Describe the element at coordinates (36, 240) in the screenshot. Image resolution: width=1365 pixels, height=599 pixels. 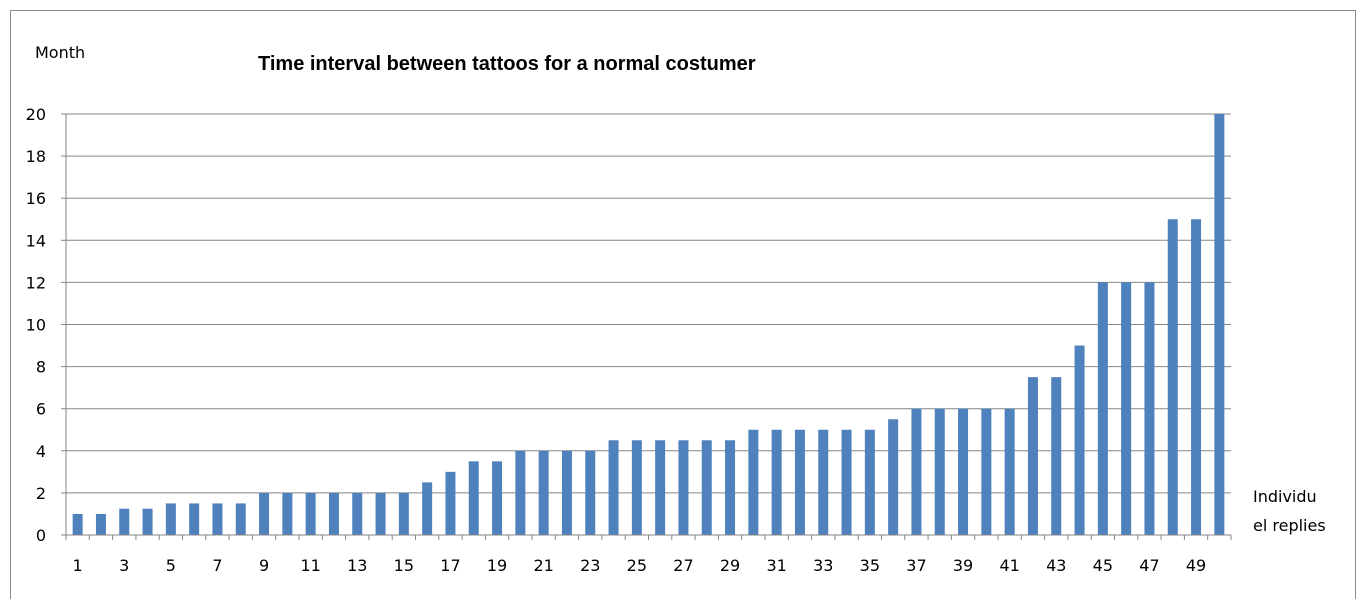
I see `y-tick-label: 14` at that location.